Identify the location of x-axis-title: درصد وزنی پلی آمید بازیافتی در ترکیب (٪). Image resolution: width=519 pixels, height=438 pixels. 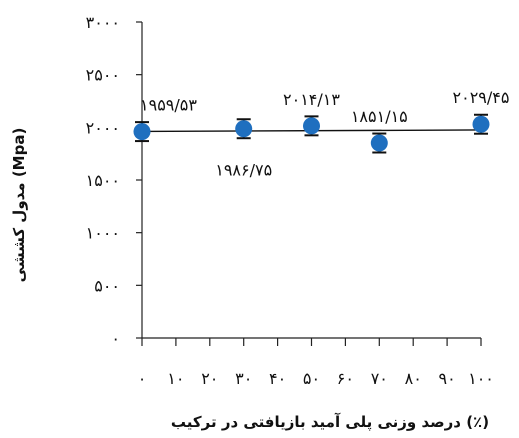
(330, 422).